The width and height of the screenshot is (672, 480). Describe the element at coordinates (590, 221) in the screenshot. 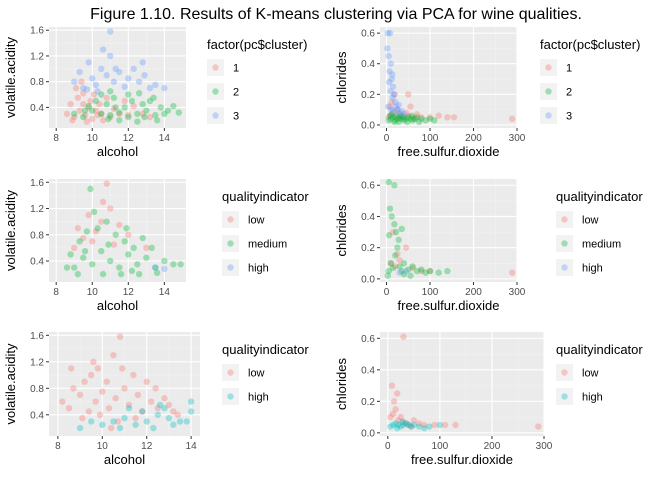

I see `legend-label: low` at that location.